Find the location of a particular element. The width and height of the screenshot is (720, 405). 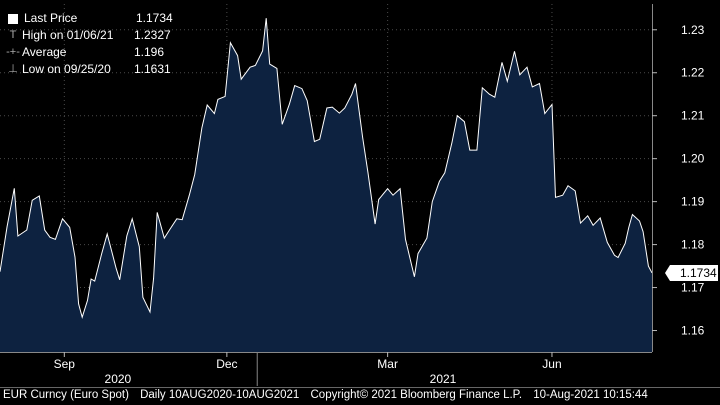

x-month-label: Sep is located at coordinates (65, 364).